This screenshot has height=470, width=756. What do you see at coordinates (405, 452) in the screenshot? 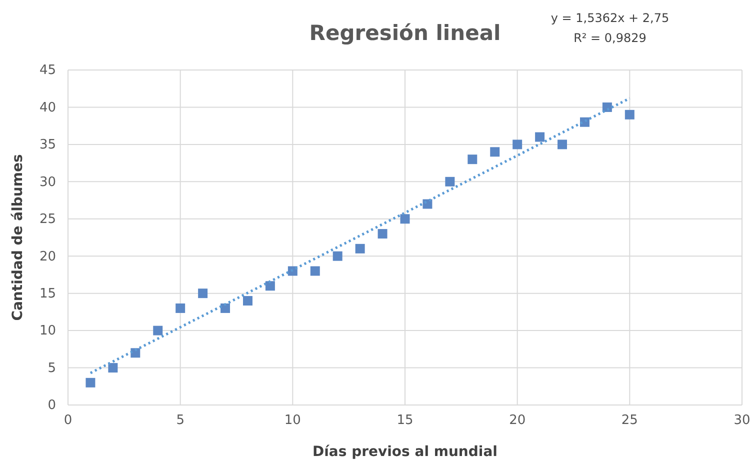
I see `x-axis-title: Días previos al mundial` at bounding box center [405, 452].